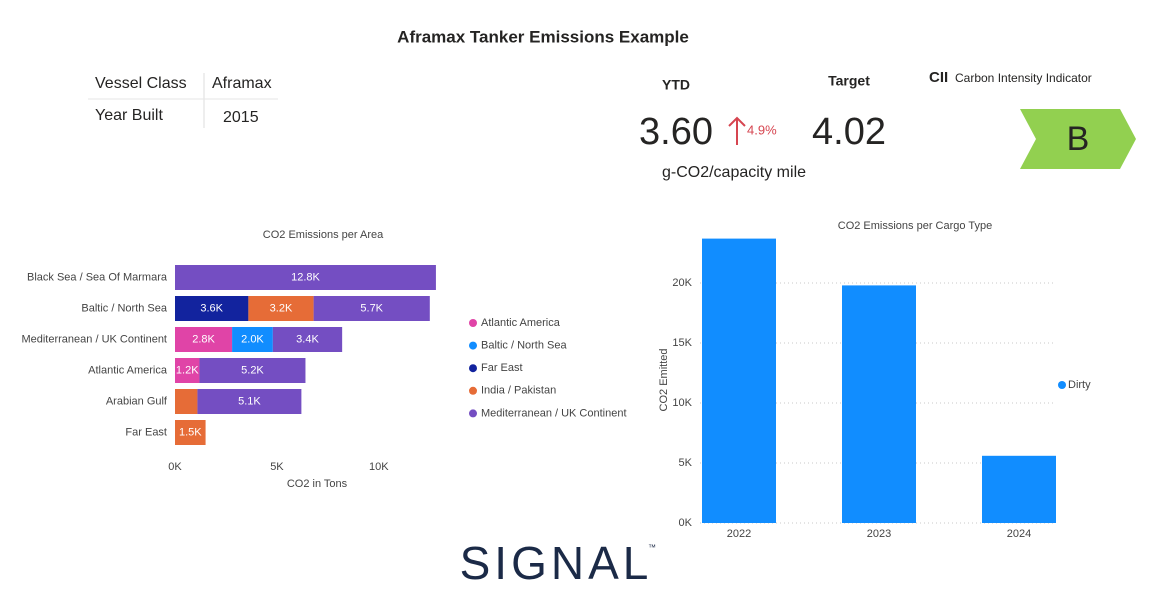  I want to click on data-label: 5.7K, so click(371, 308).